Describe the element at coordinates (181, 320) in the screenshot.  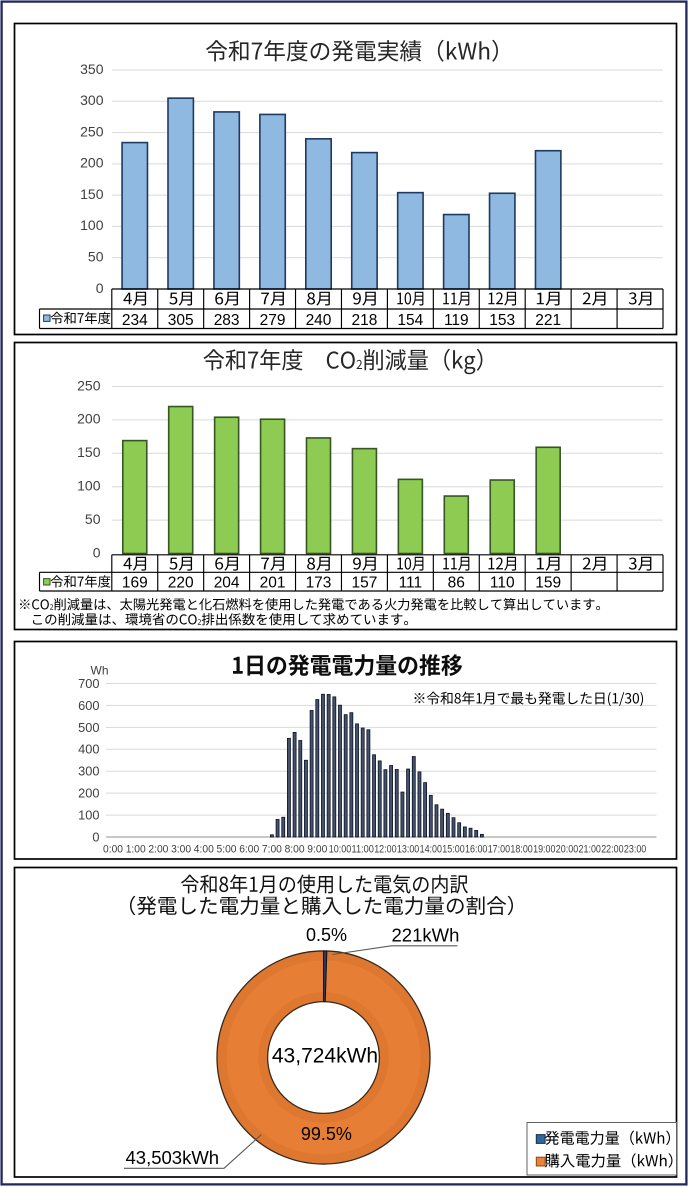
I see `svg-text: 305` at that location.